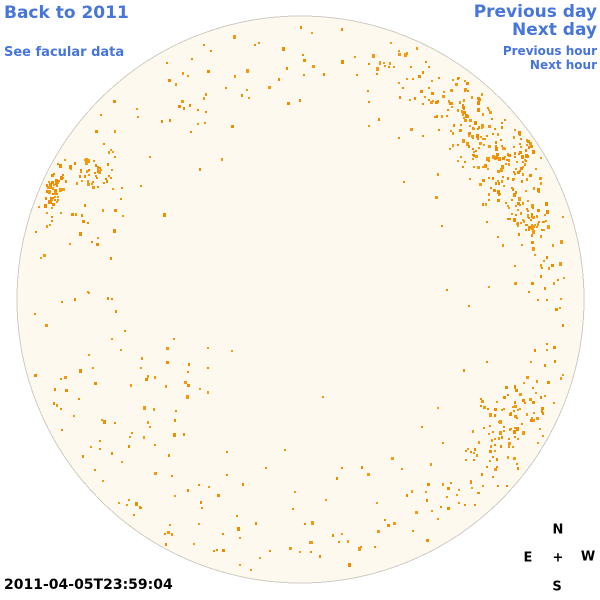  What do you see at coordinates (557, 587) in the screenshot?
I see `compass-south-label: S` at bounding box center [557, 587].